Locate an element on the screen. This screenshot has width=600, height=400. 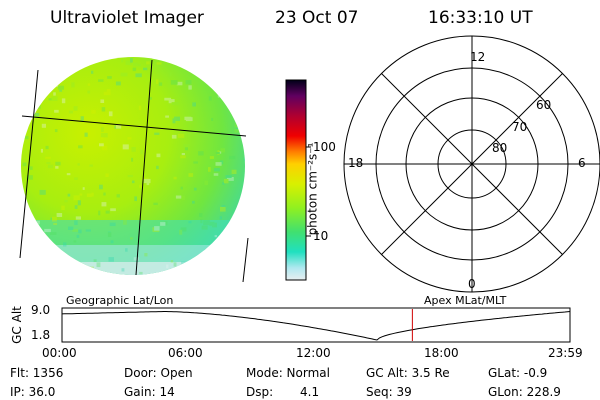
time-tick-0600: 06:00 is located at coordinates (185, 353).